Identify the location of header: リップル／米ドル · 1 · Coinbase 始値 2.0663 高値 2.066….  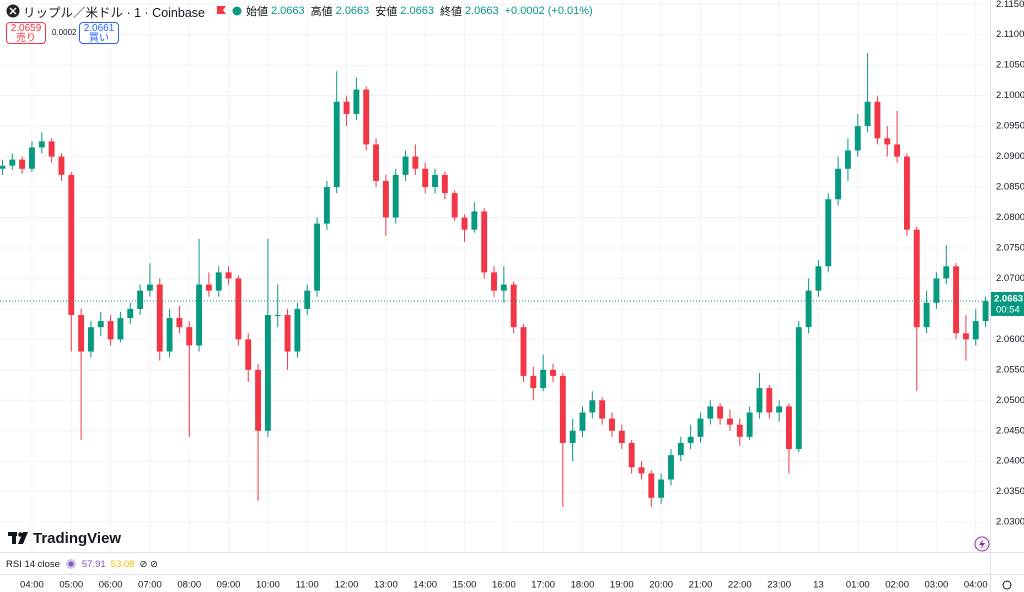
(301, 11).